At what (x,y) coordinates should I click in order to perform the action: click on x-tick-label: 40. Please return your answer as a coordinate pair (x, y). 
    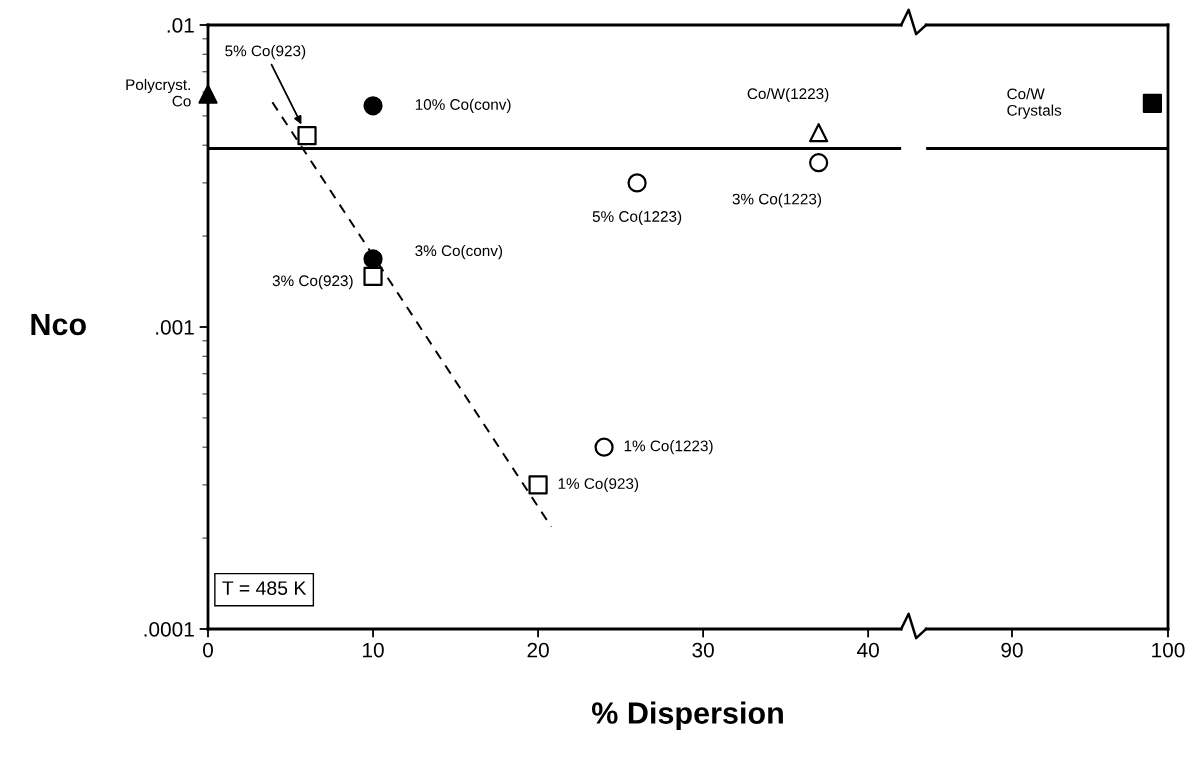
    Looking at the image, I should click on (868, 650).